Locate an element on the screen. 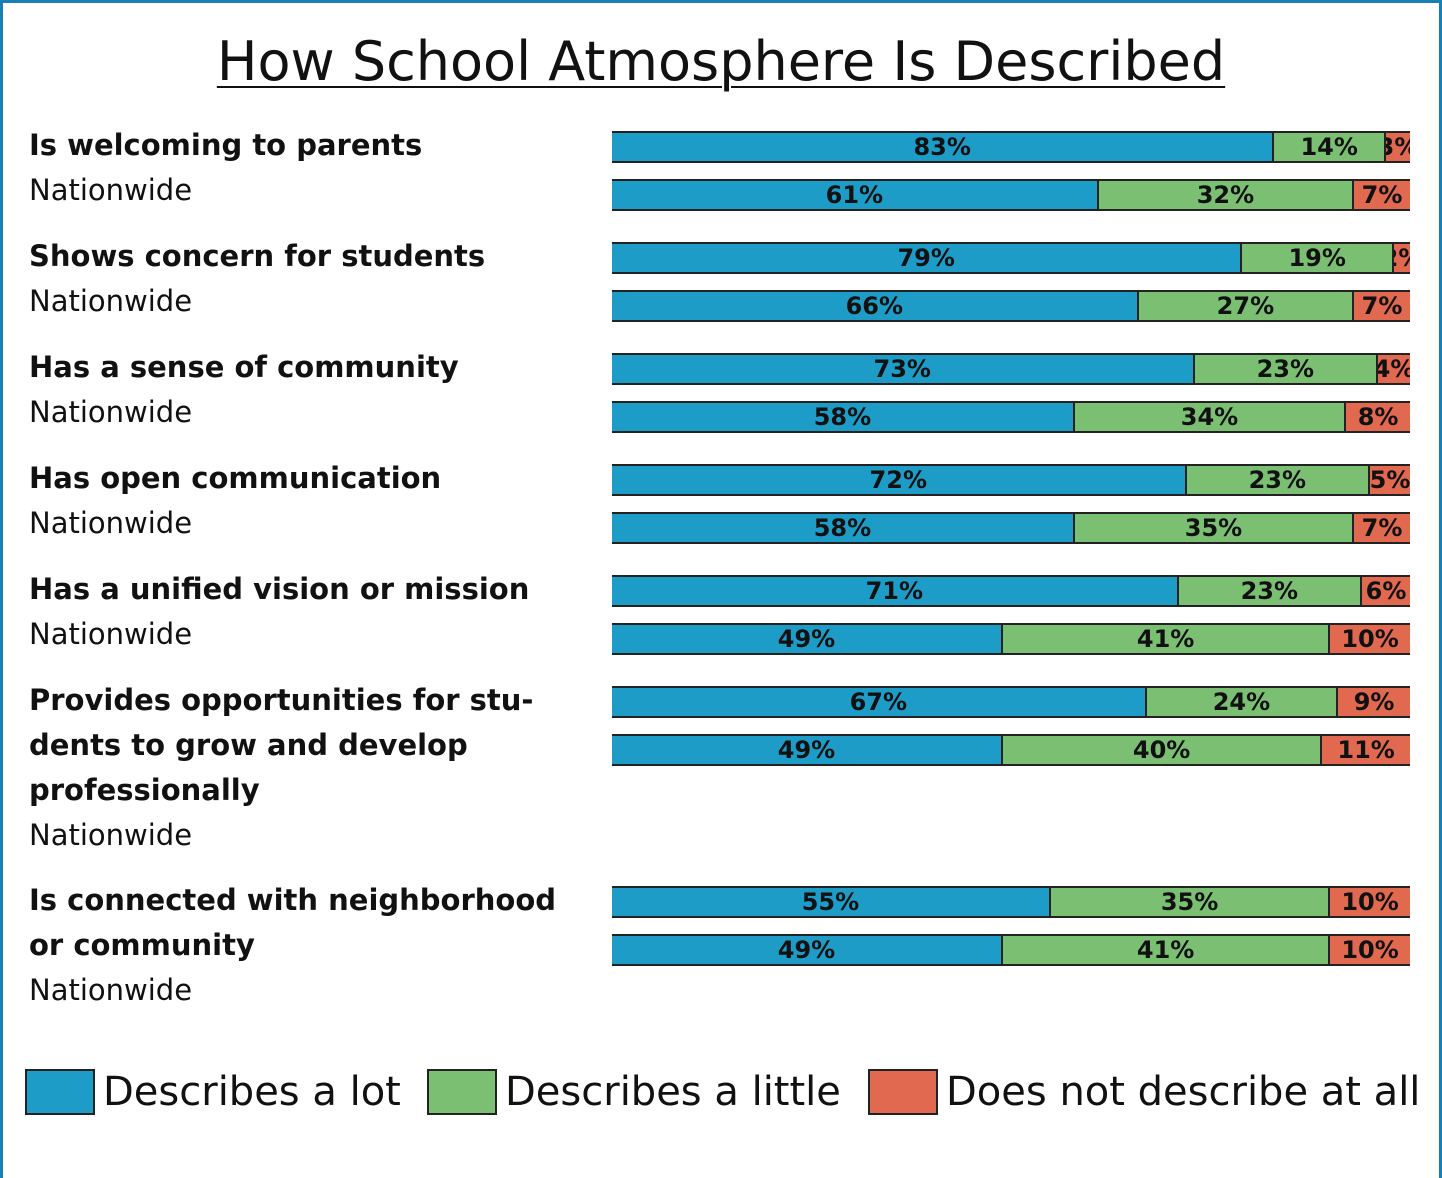 The width and height of the screenshot is (1442, 1178). category-label: Has a sense of community is located at coordinates (244, 367).